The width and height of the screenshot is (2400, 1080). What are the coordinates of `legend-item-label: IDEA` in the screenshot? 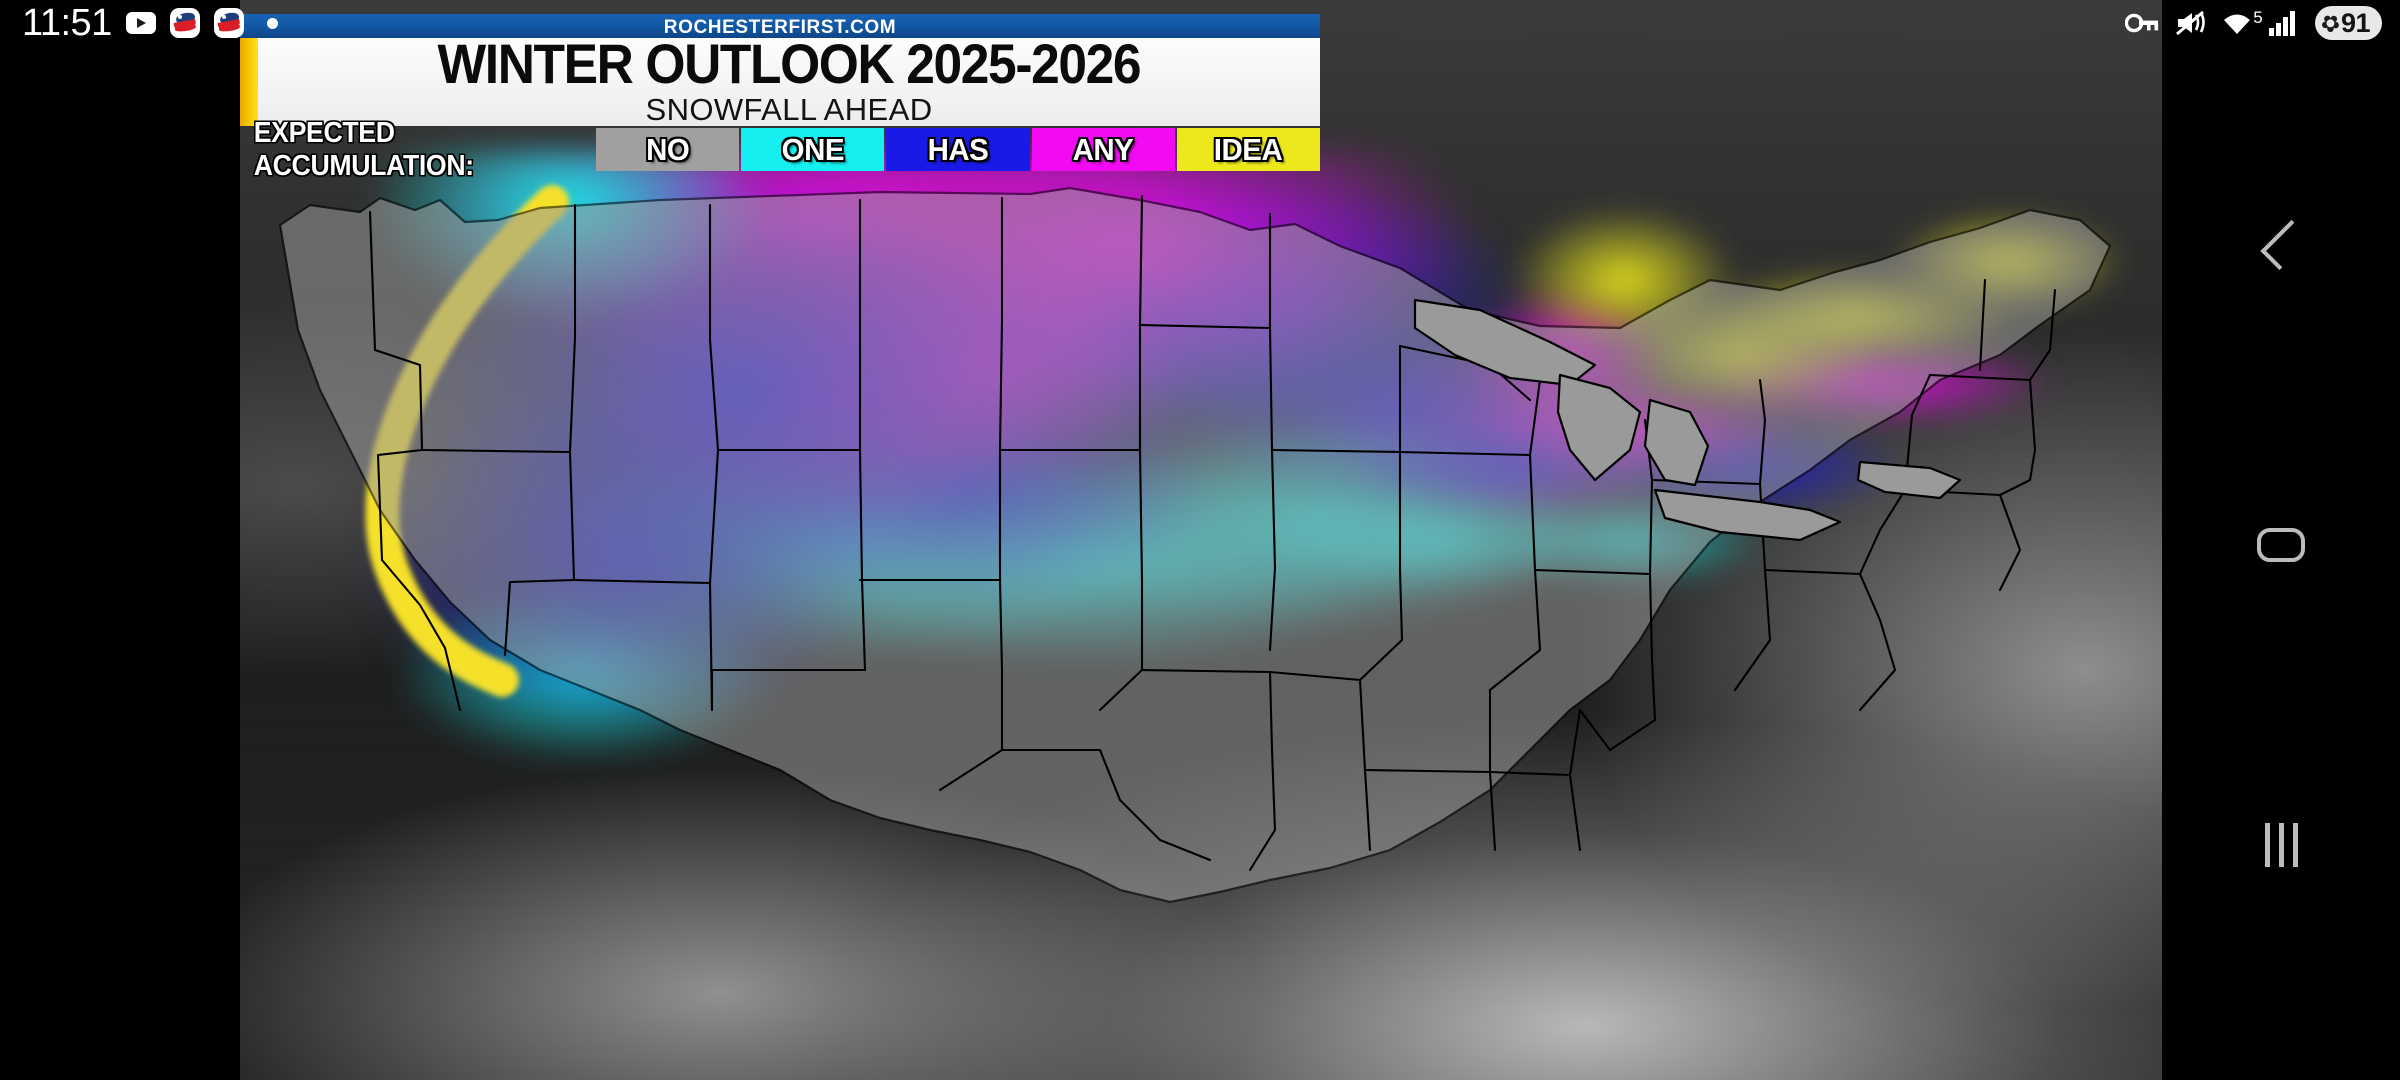 It's located at (1248, 149).